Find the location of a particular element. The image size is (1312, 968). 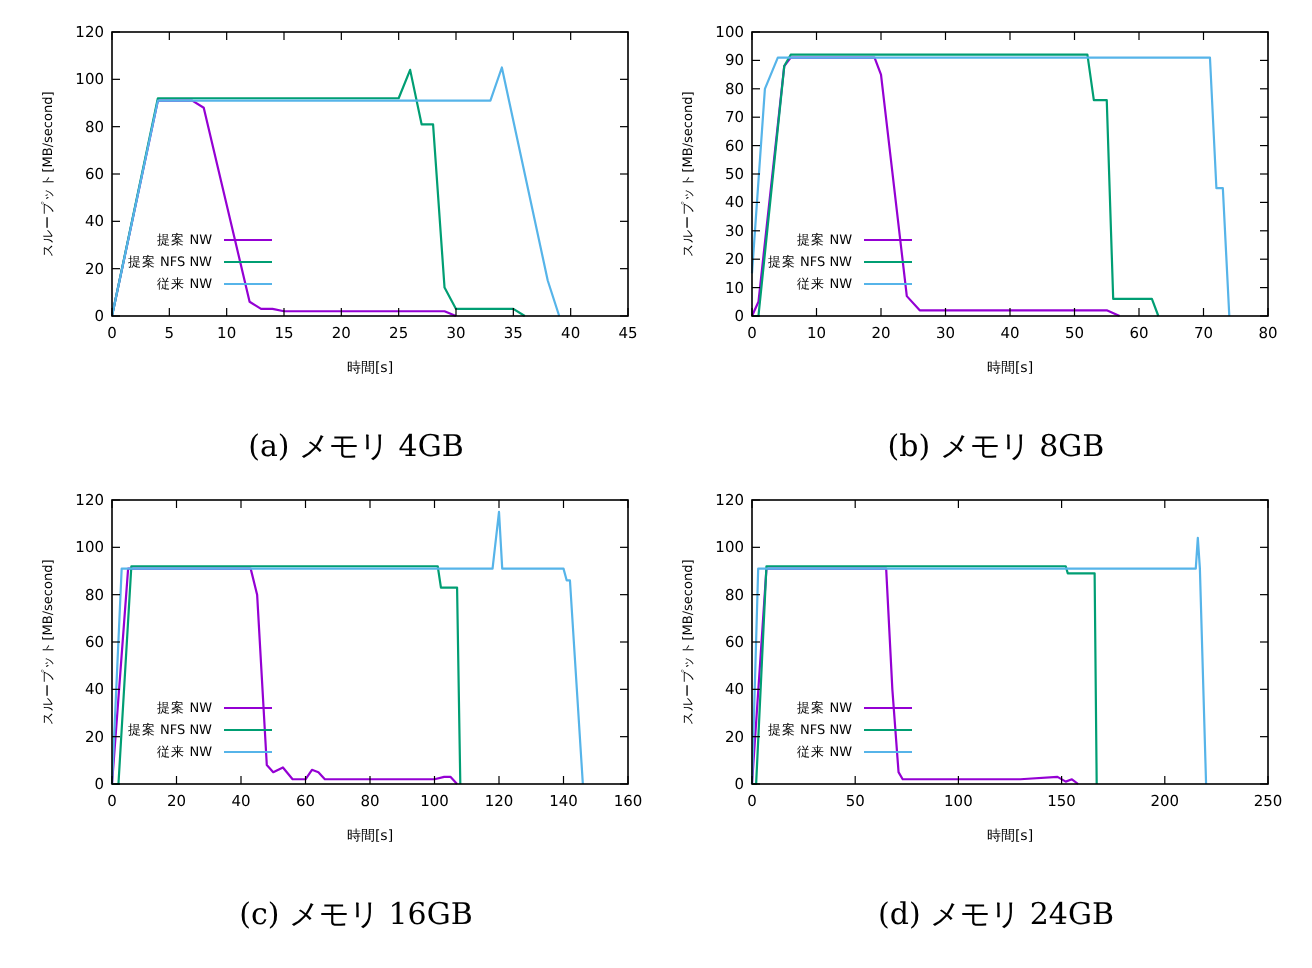

text: (a) メモリ 4GB is located at coordinates (356, 446).